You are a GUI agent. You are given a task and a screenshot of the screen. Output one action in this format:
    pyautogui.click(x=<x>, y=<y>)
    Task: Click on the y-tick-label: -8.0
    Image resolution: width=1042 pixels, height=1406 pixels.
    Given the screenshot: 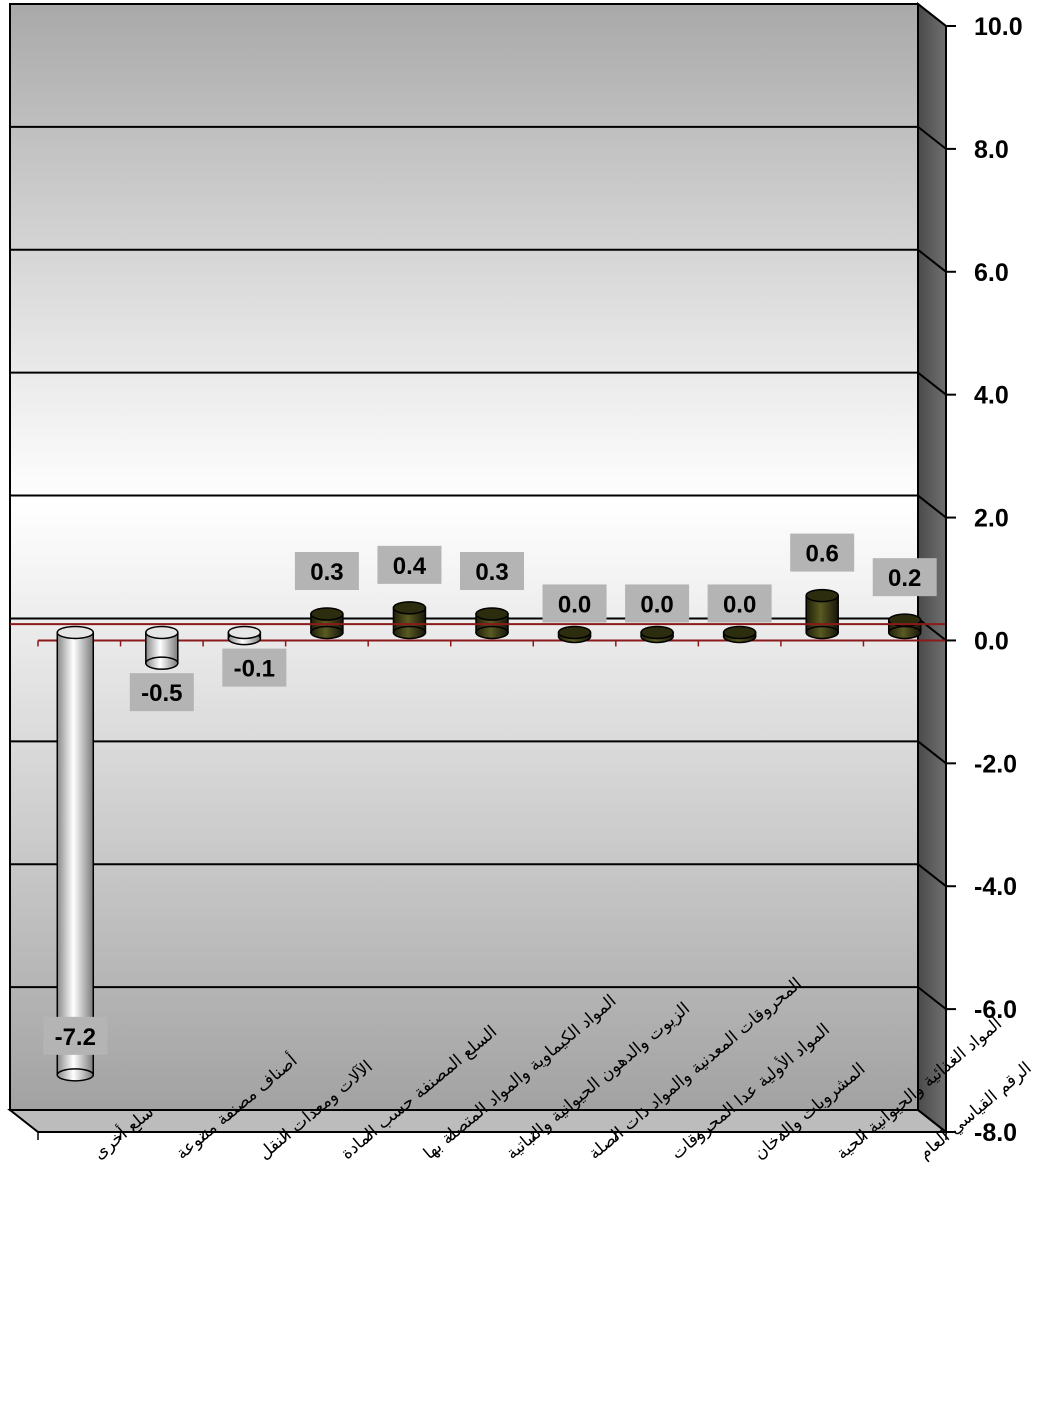 What is the action you would take?
    pyautogui.click(x=995, y=1133)
    